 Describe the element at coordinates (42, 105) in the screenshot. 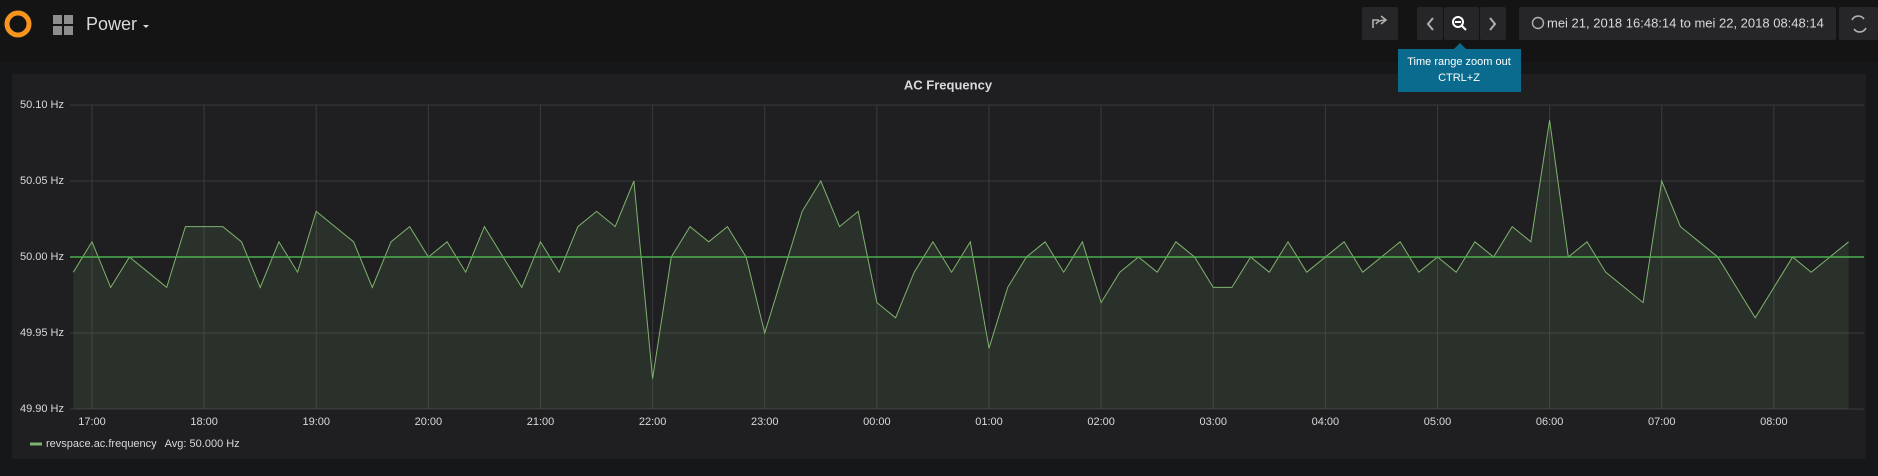

I see `y-tick-label: 50.10 Hz` at that location.